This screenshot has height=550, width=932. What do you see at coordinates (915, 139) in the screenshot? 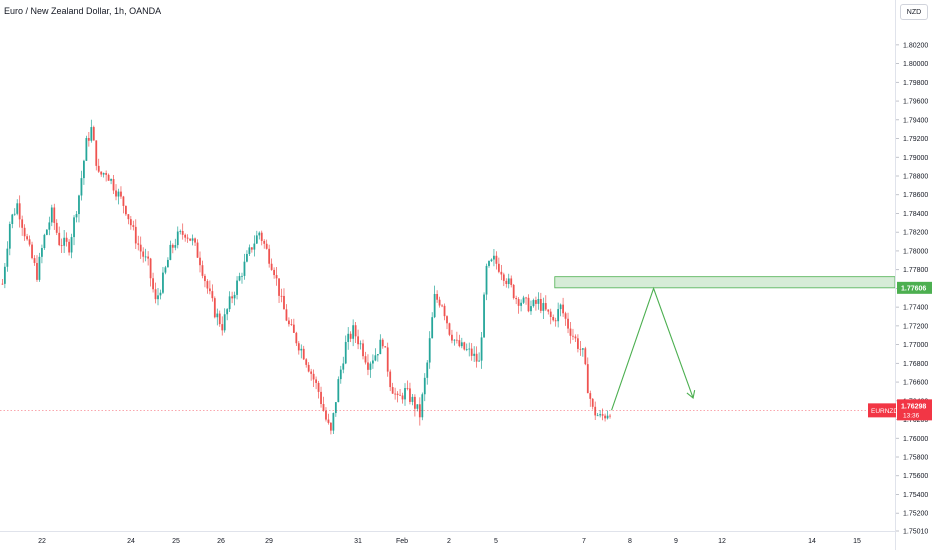
I see `price-tick-label: 1.79200` at bounding box center [915, 139].